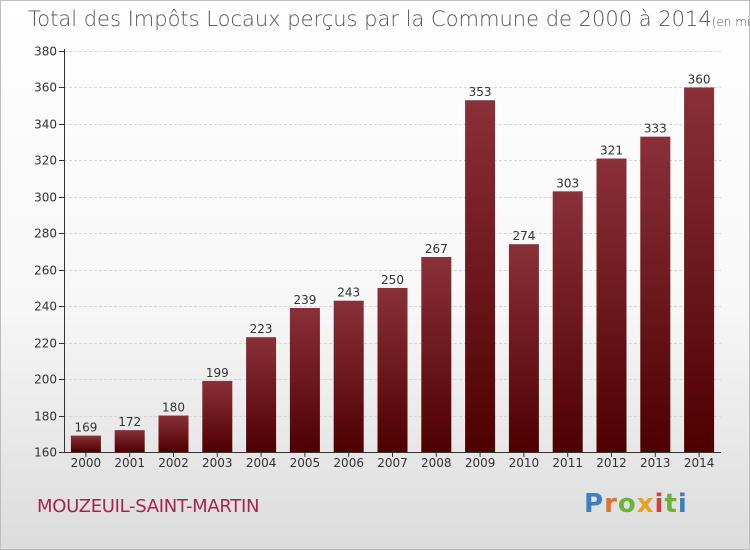  Describe the element at coordinates (45, 271) in the screenshot. I see `y-tick-label: 260` at that location.